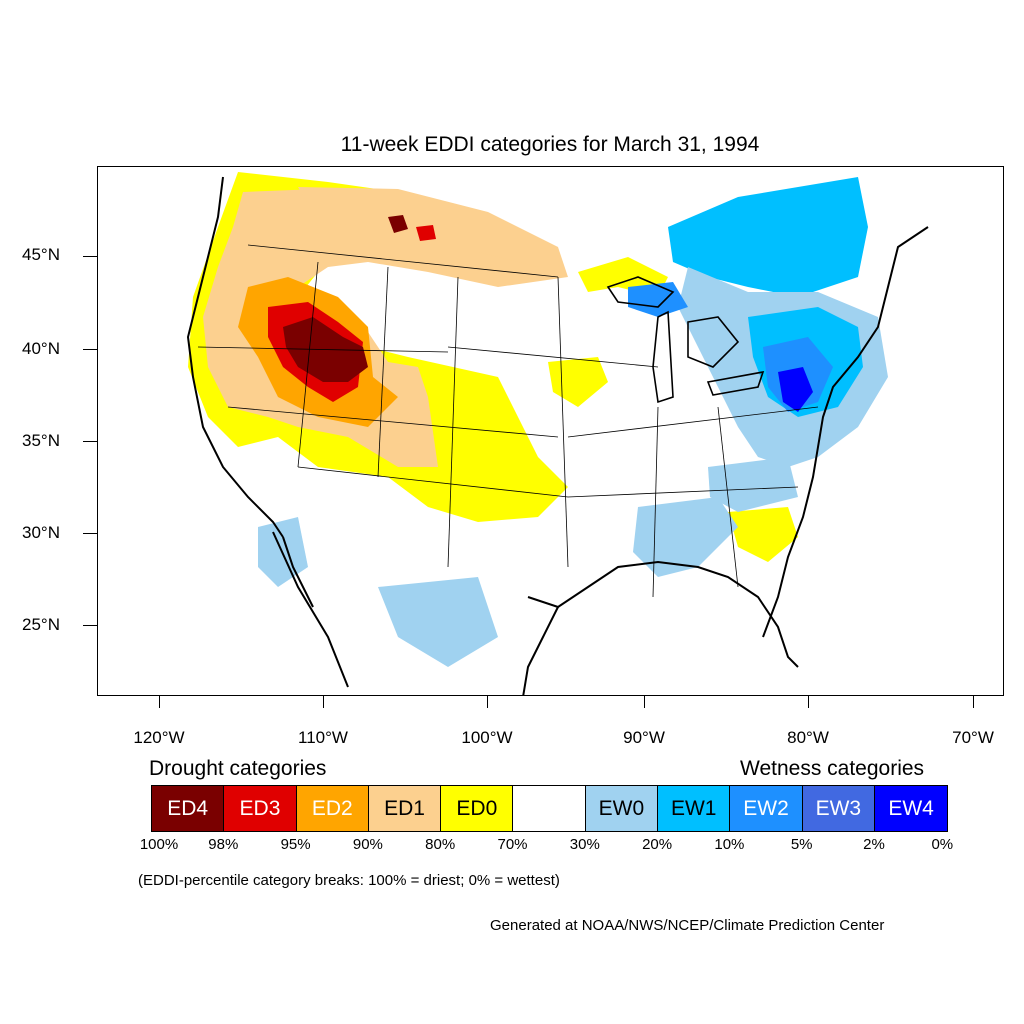  I want to click on percentile-break-label: 0%, so click(942, 844).